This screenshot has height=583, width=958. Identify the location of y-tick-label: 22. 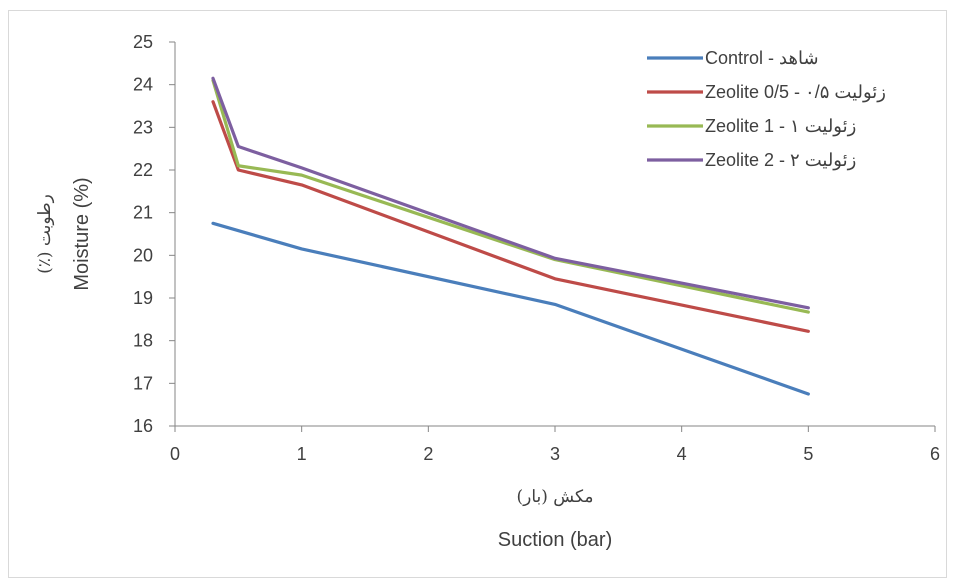
(143, 170).